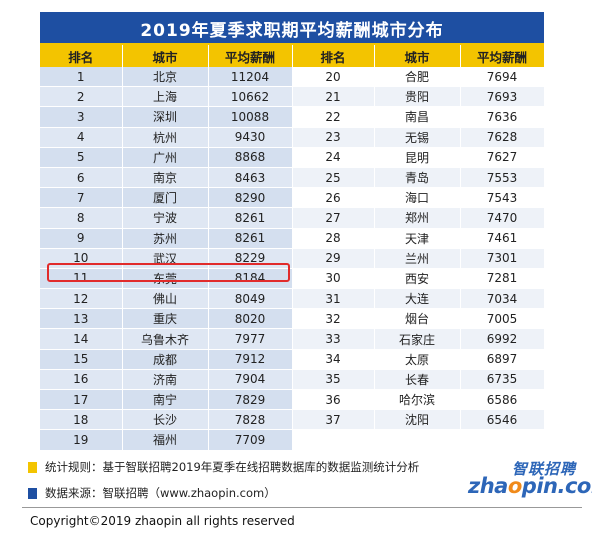  Describe the element at coordinates (417, 359) in the screenshot. I see `cell-city-right: 太原` at that location.